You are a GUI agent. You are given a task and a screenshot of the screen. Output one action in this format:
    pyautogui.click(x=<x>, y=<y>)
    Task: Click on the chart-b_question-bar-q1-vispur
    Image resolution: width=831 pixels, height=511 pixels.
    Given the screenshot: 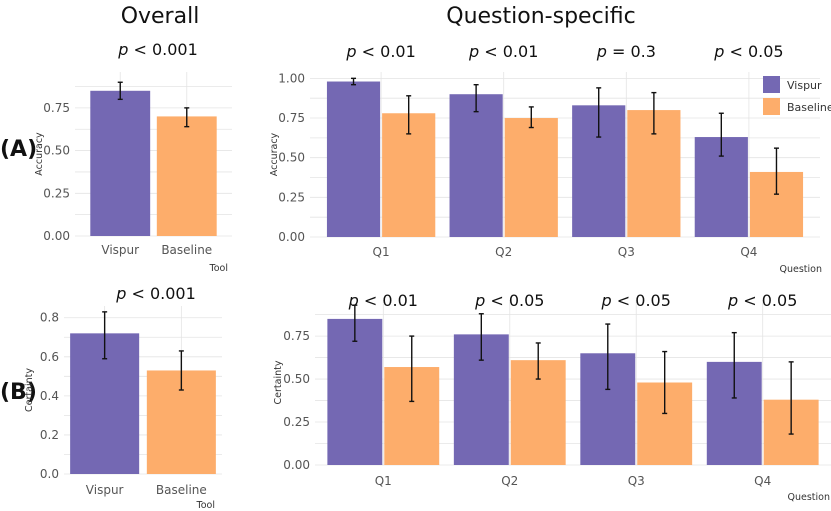 What is the action you would take?
    pyautogui.click(x=355, y=391)
    